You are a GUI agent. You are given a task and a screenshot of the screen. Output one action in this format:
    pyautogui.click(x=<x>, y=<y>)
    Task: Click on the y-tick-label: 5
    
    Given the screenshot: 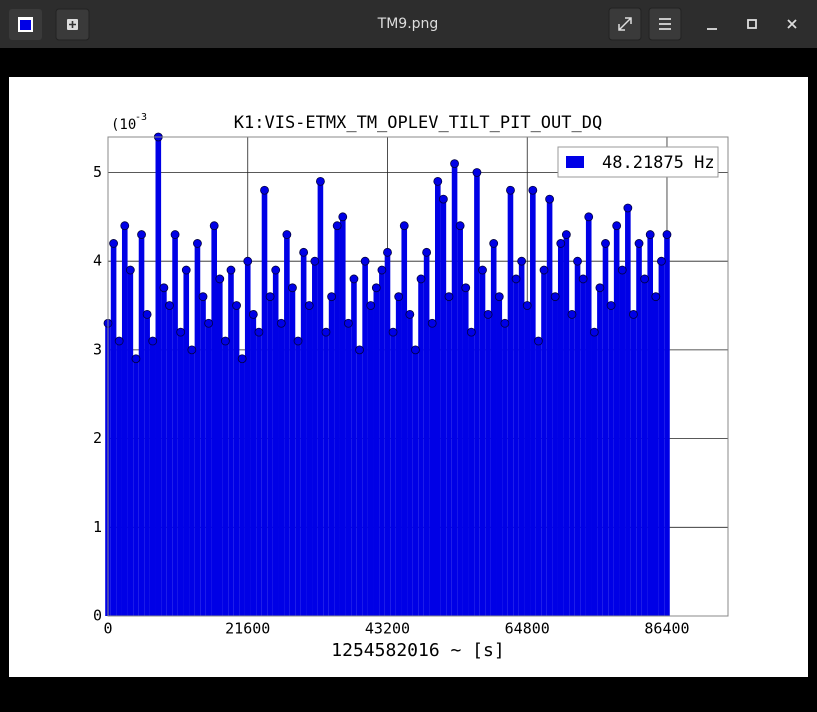 What is the action you would take?
    pyautogui.click(x=97, y=172)
    